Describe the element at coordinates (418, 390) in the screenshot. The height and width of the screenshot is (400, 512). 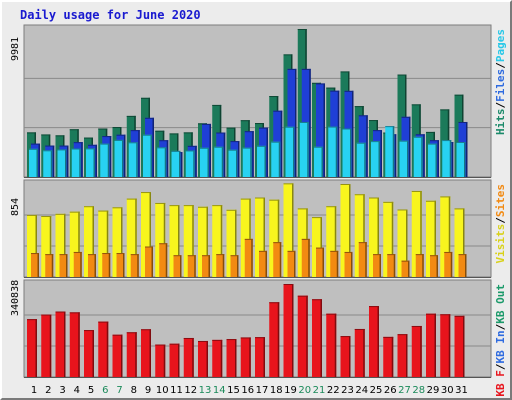
I see `day-label: 28` at that location.